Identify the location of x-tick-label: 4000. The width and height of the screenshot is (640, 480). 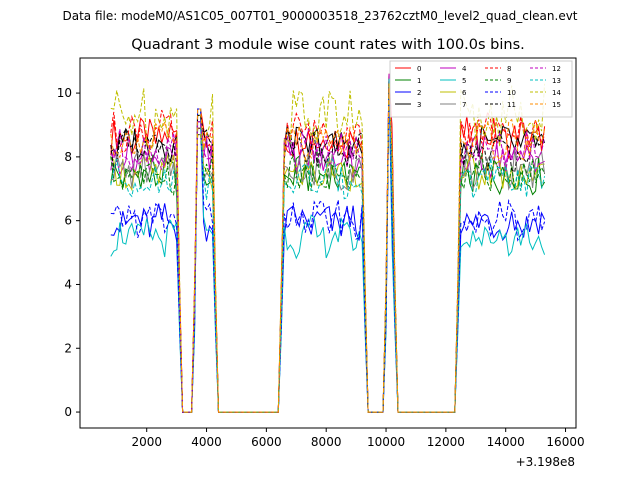
(206, 442).